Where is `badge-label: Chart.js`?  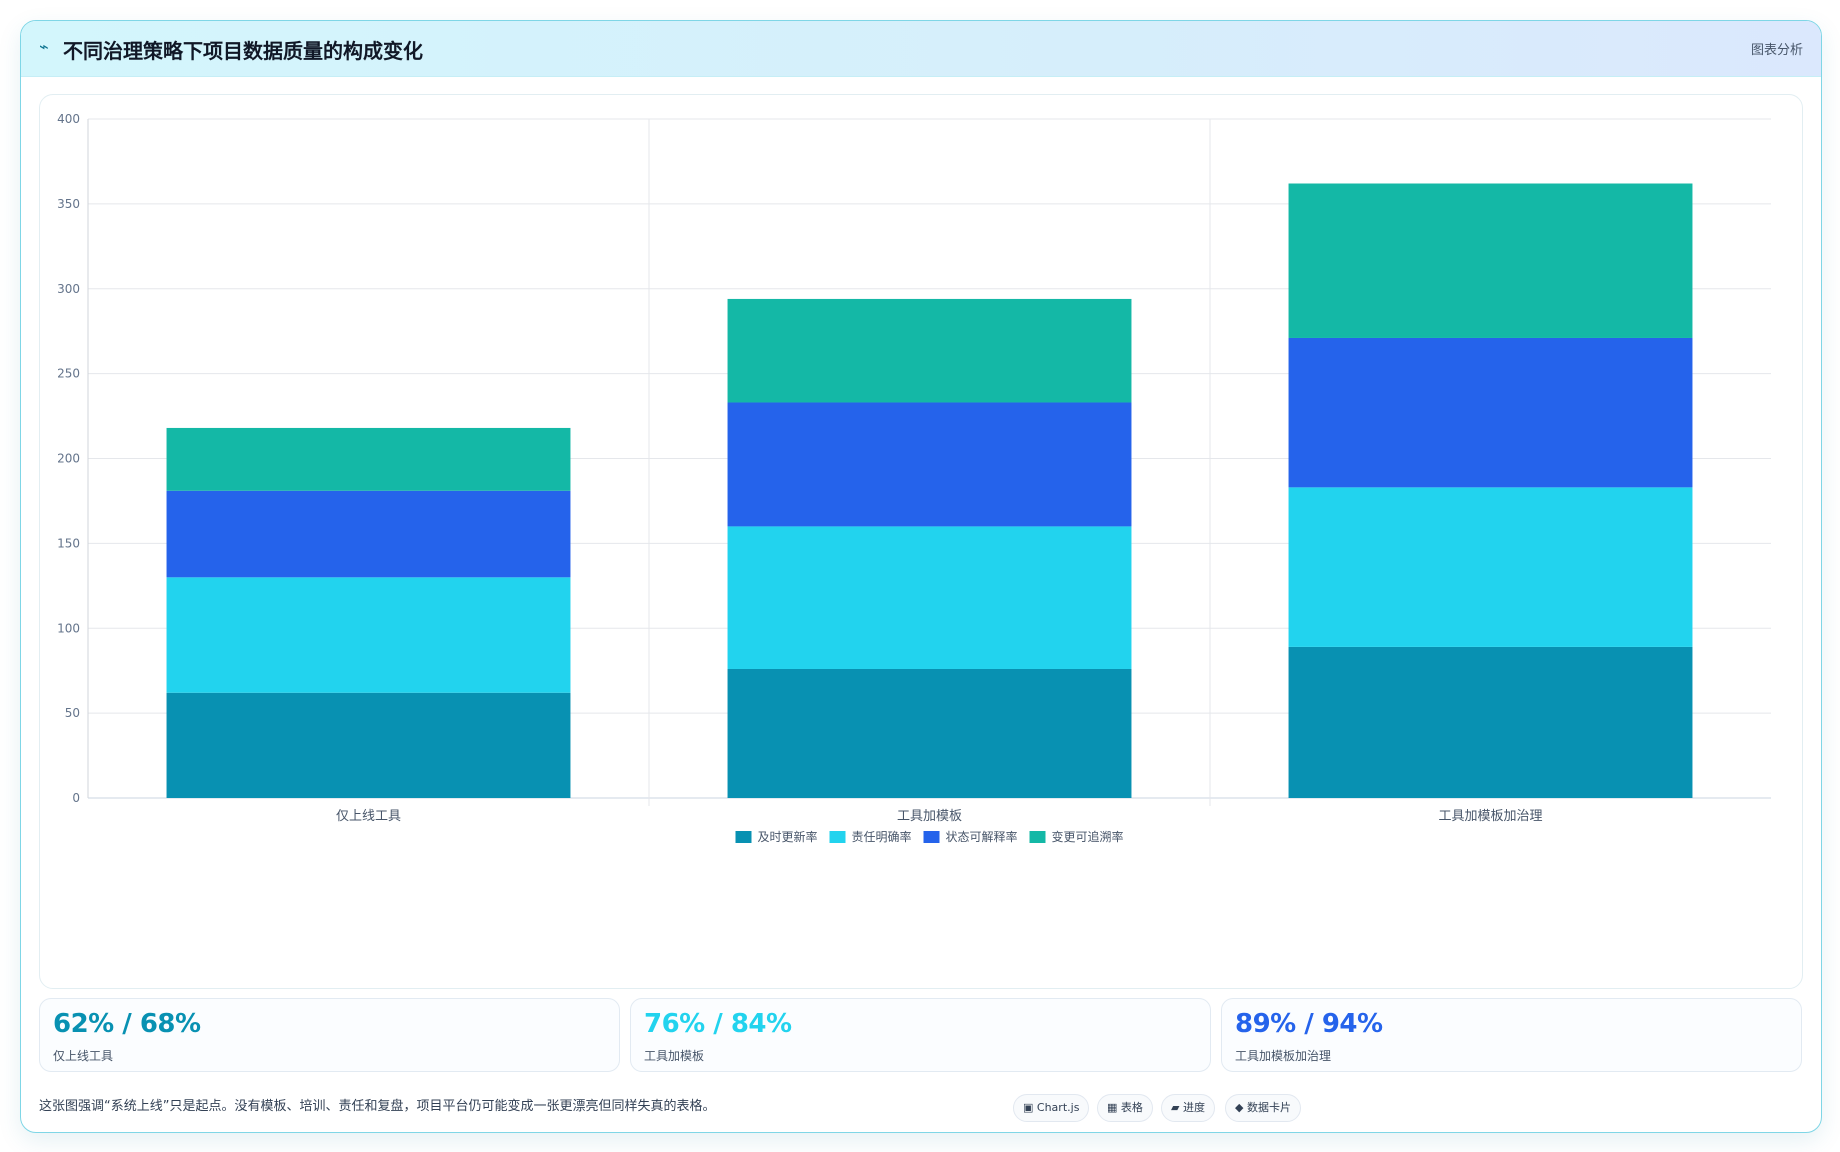 badge-label: Chart.js is located at coordinates (1058, 1107).